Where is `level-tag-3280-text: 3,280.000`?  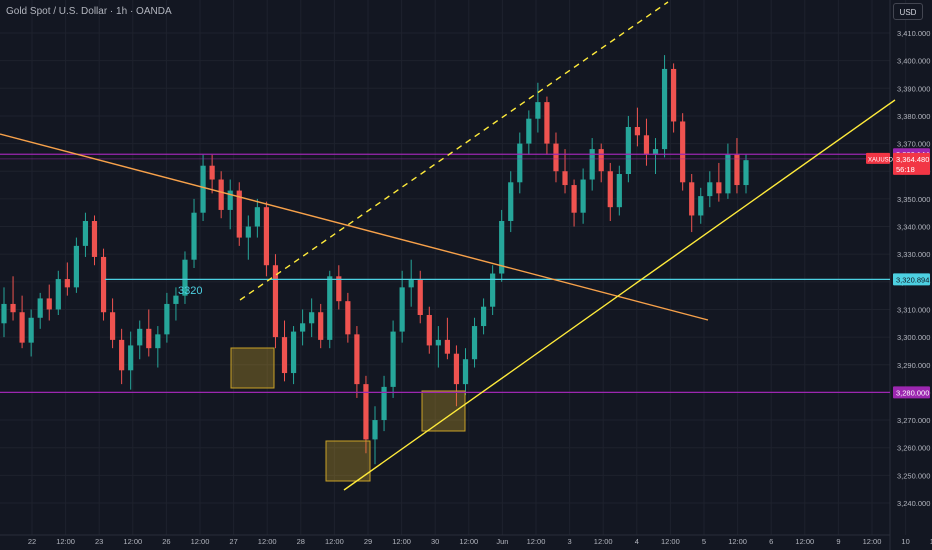 level-tag-3280-text: 3,280.000 is located at coordinates (912, 392).